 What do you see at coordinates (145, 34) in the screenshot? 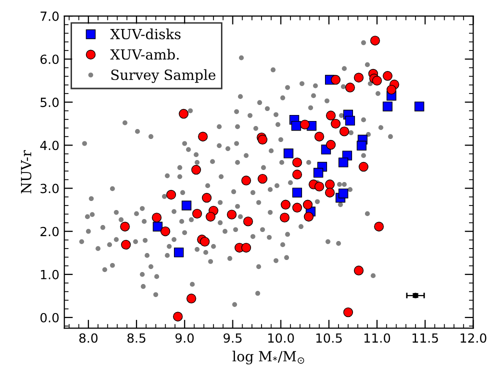
I see `legend-label: XUV-disks` at bounding box center [145, 34].